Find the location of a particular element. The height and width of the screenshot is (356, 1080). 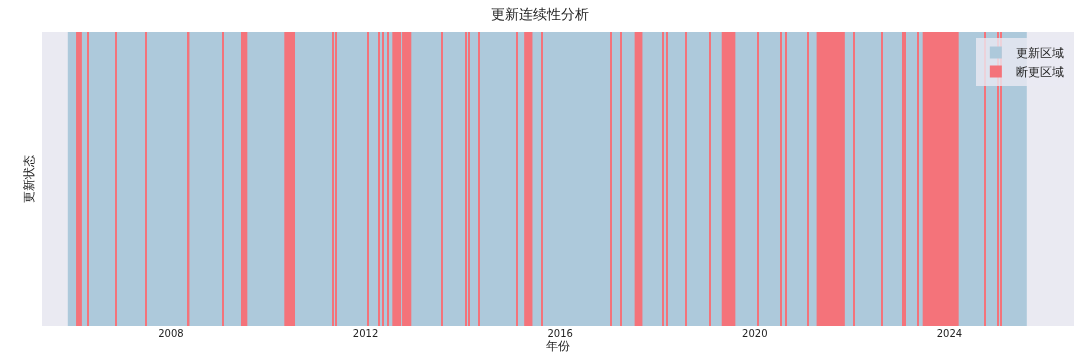

legend-label: 断更区域 is located at coordinates (1039, 72).